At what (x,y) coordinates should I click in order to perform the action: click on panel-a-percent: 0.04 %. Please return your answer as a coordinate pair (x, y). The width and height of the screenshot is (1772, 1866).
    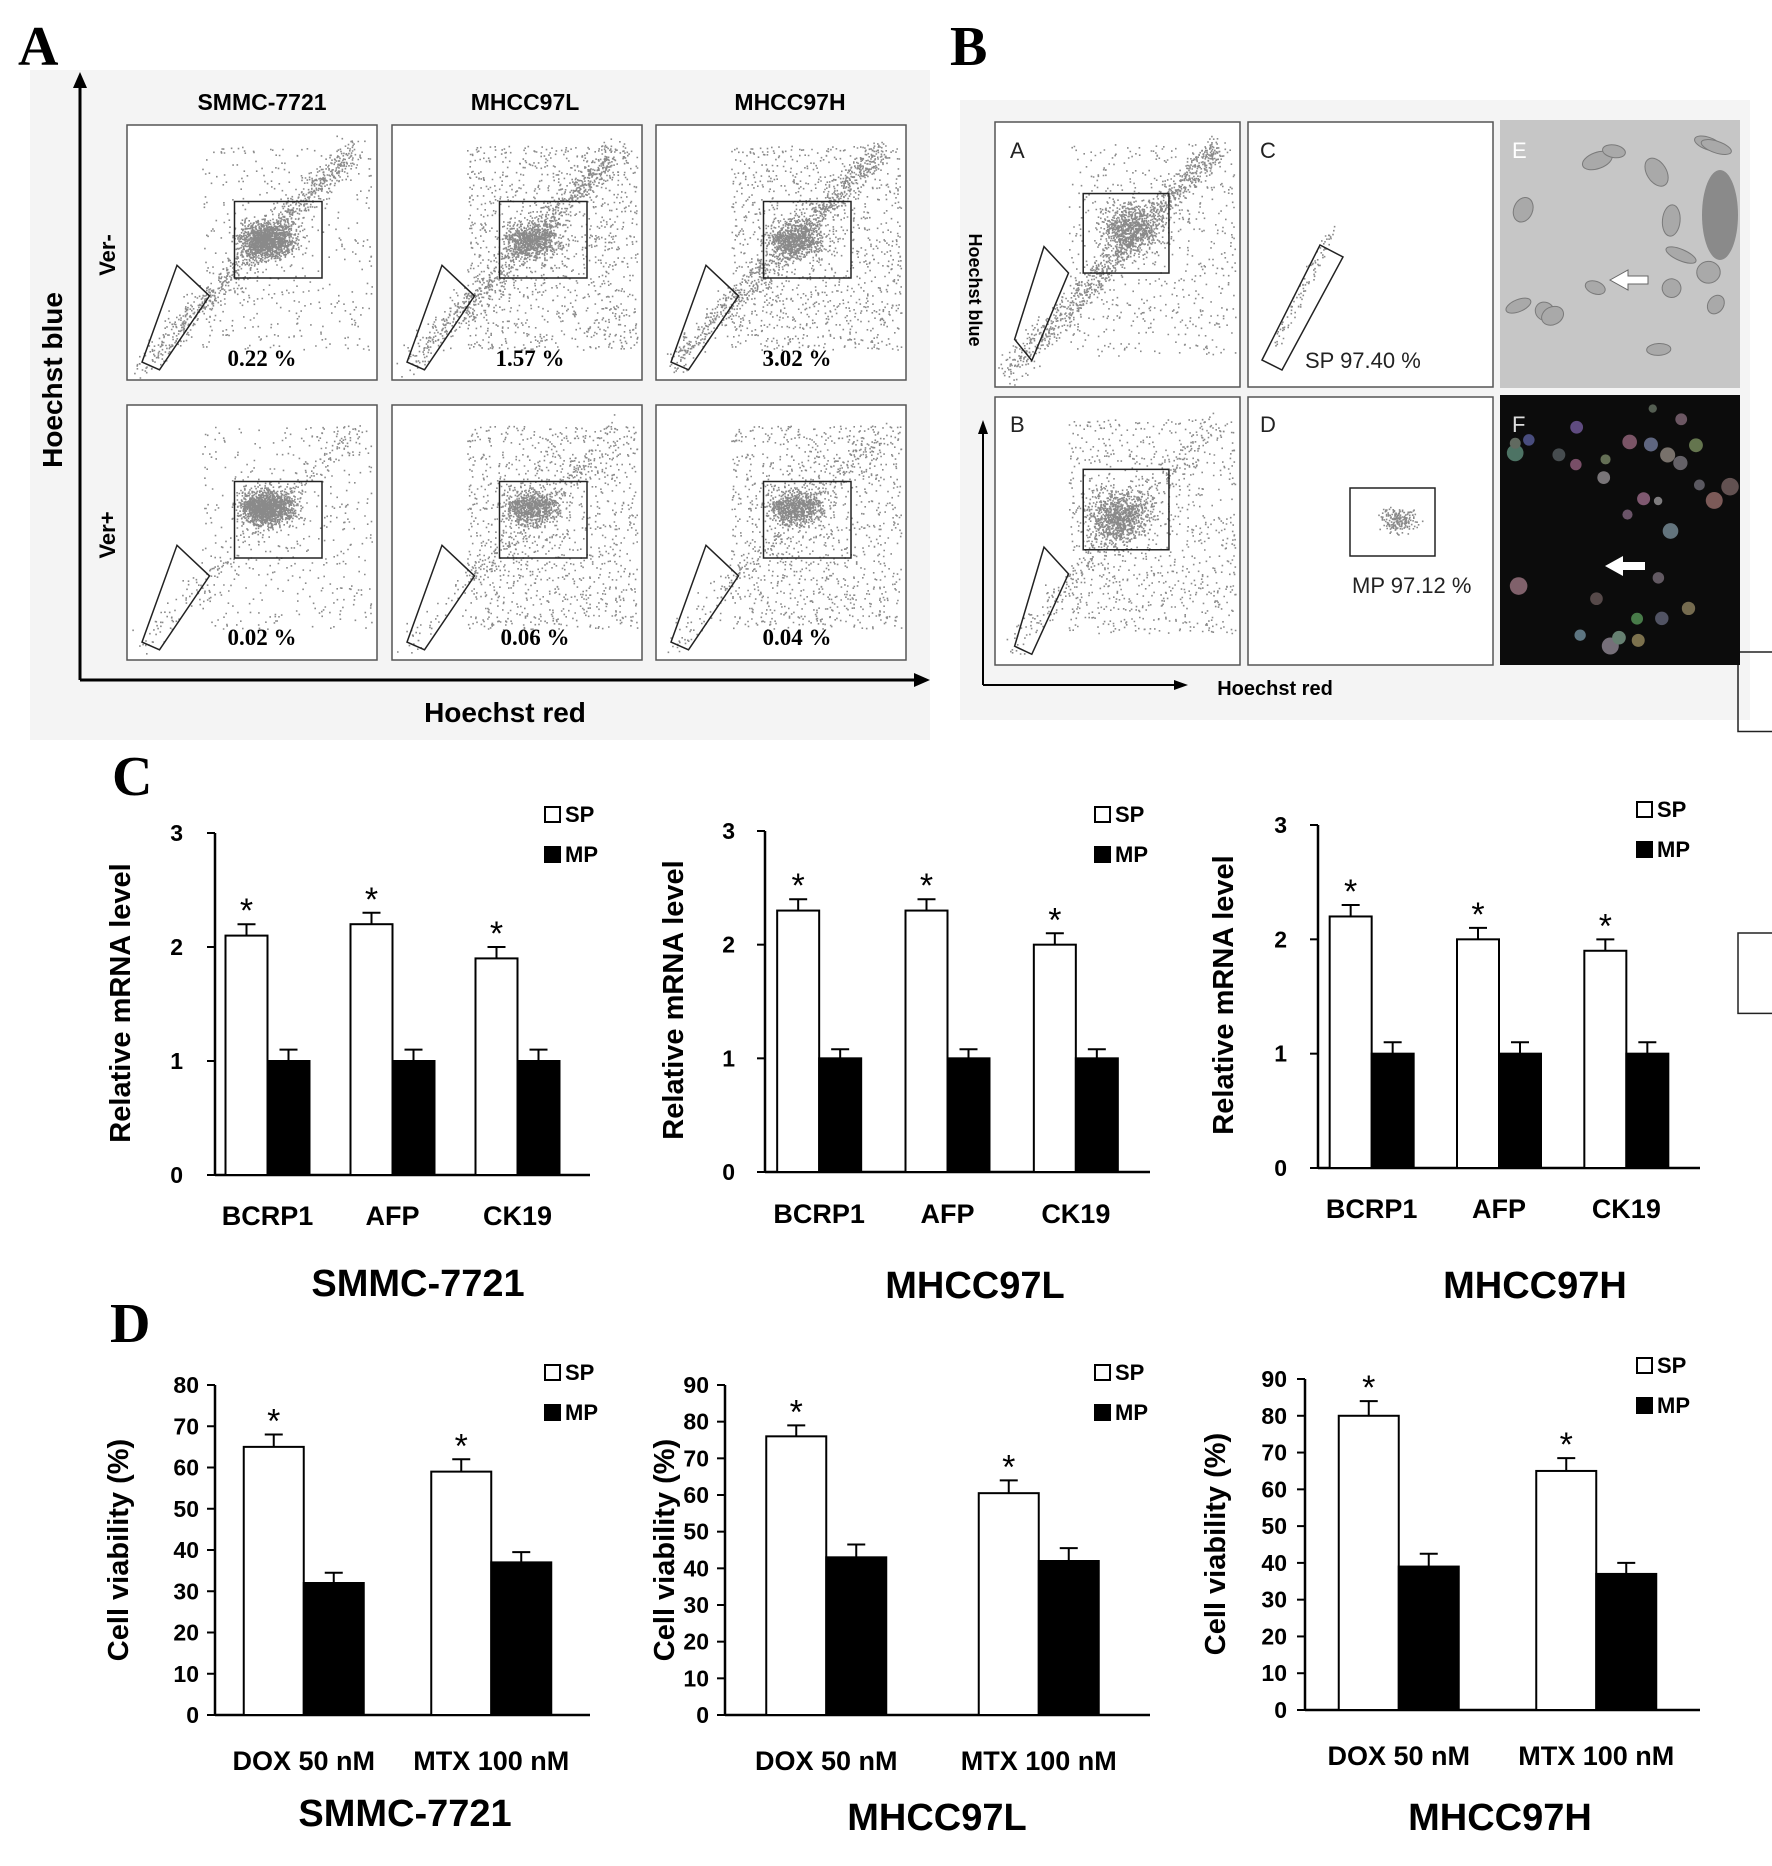
    Looking at the image, I should click on (797, 637).